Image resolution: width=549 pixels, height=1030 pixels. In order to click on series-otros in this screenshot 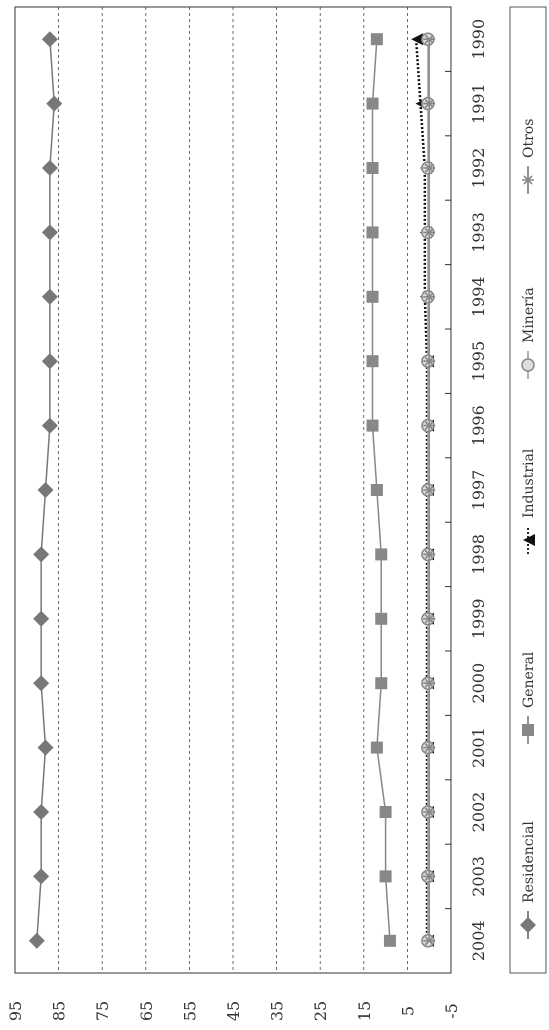, I will do `click(429, 490)`.